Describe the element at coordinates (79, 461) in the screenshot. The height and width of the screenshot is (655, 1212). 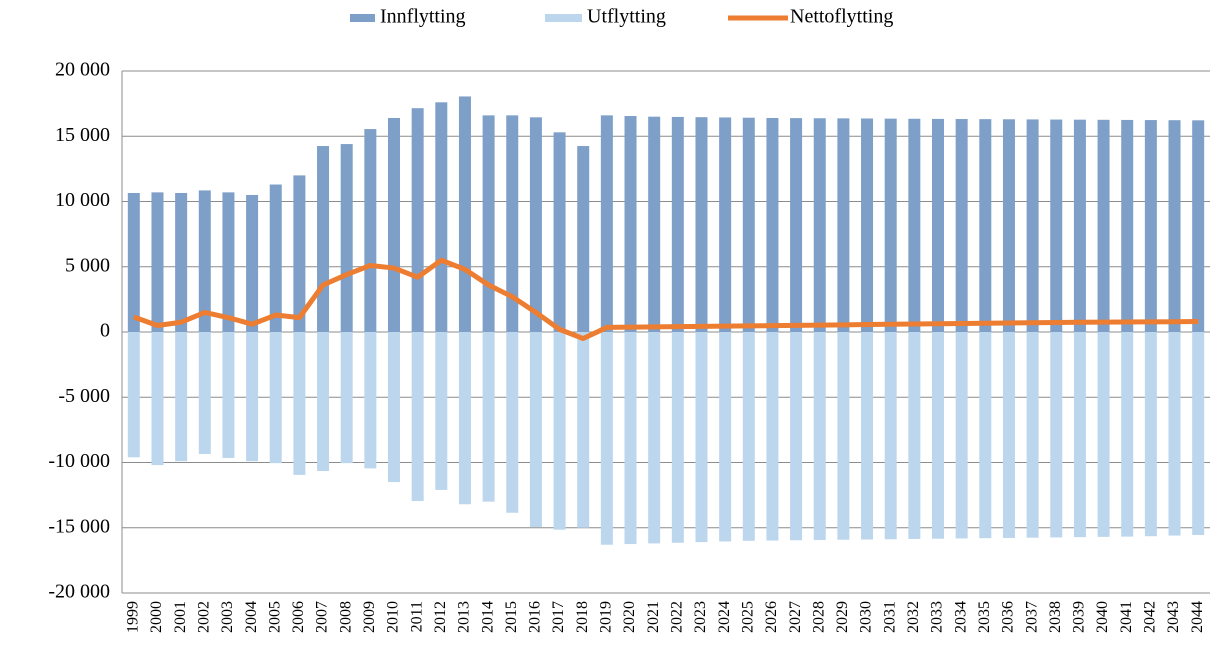
I see `y-tick-label: -10 000` at that location.